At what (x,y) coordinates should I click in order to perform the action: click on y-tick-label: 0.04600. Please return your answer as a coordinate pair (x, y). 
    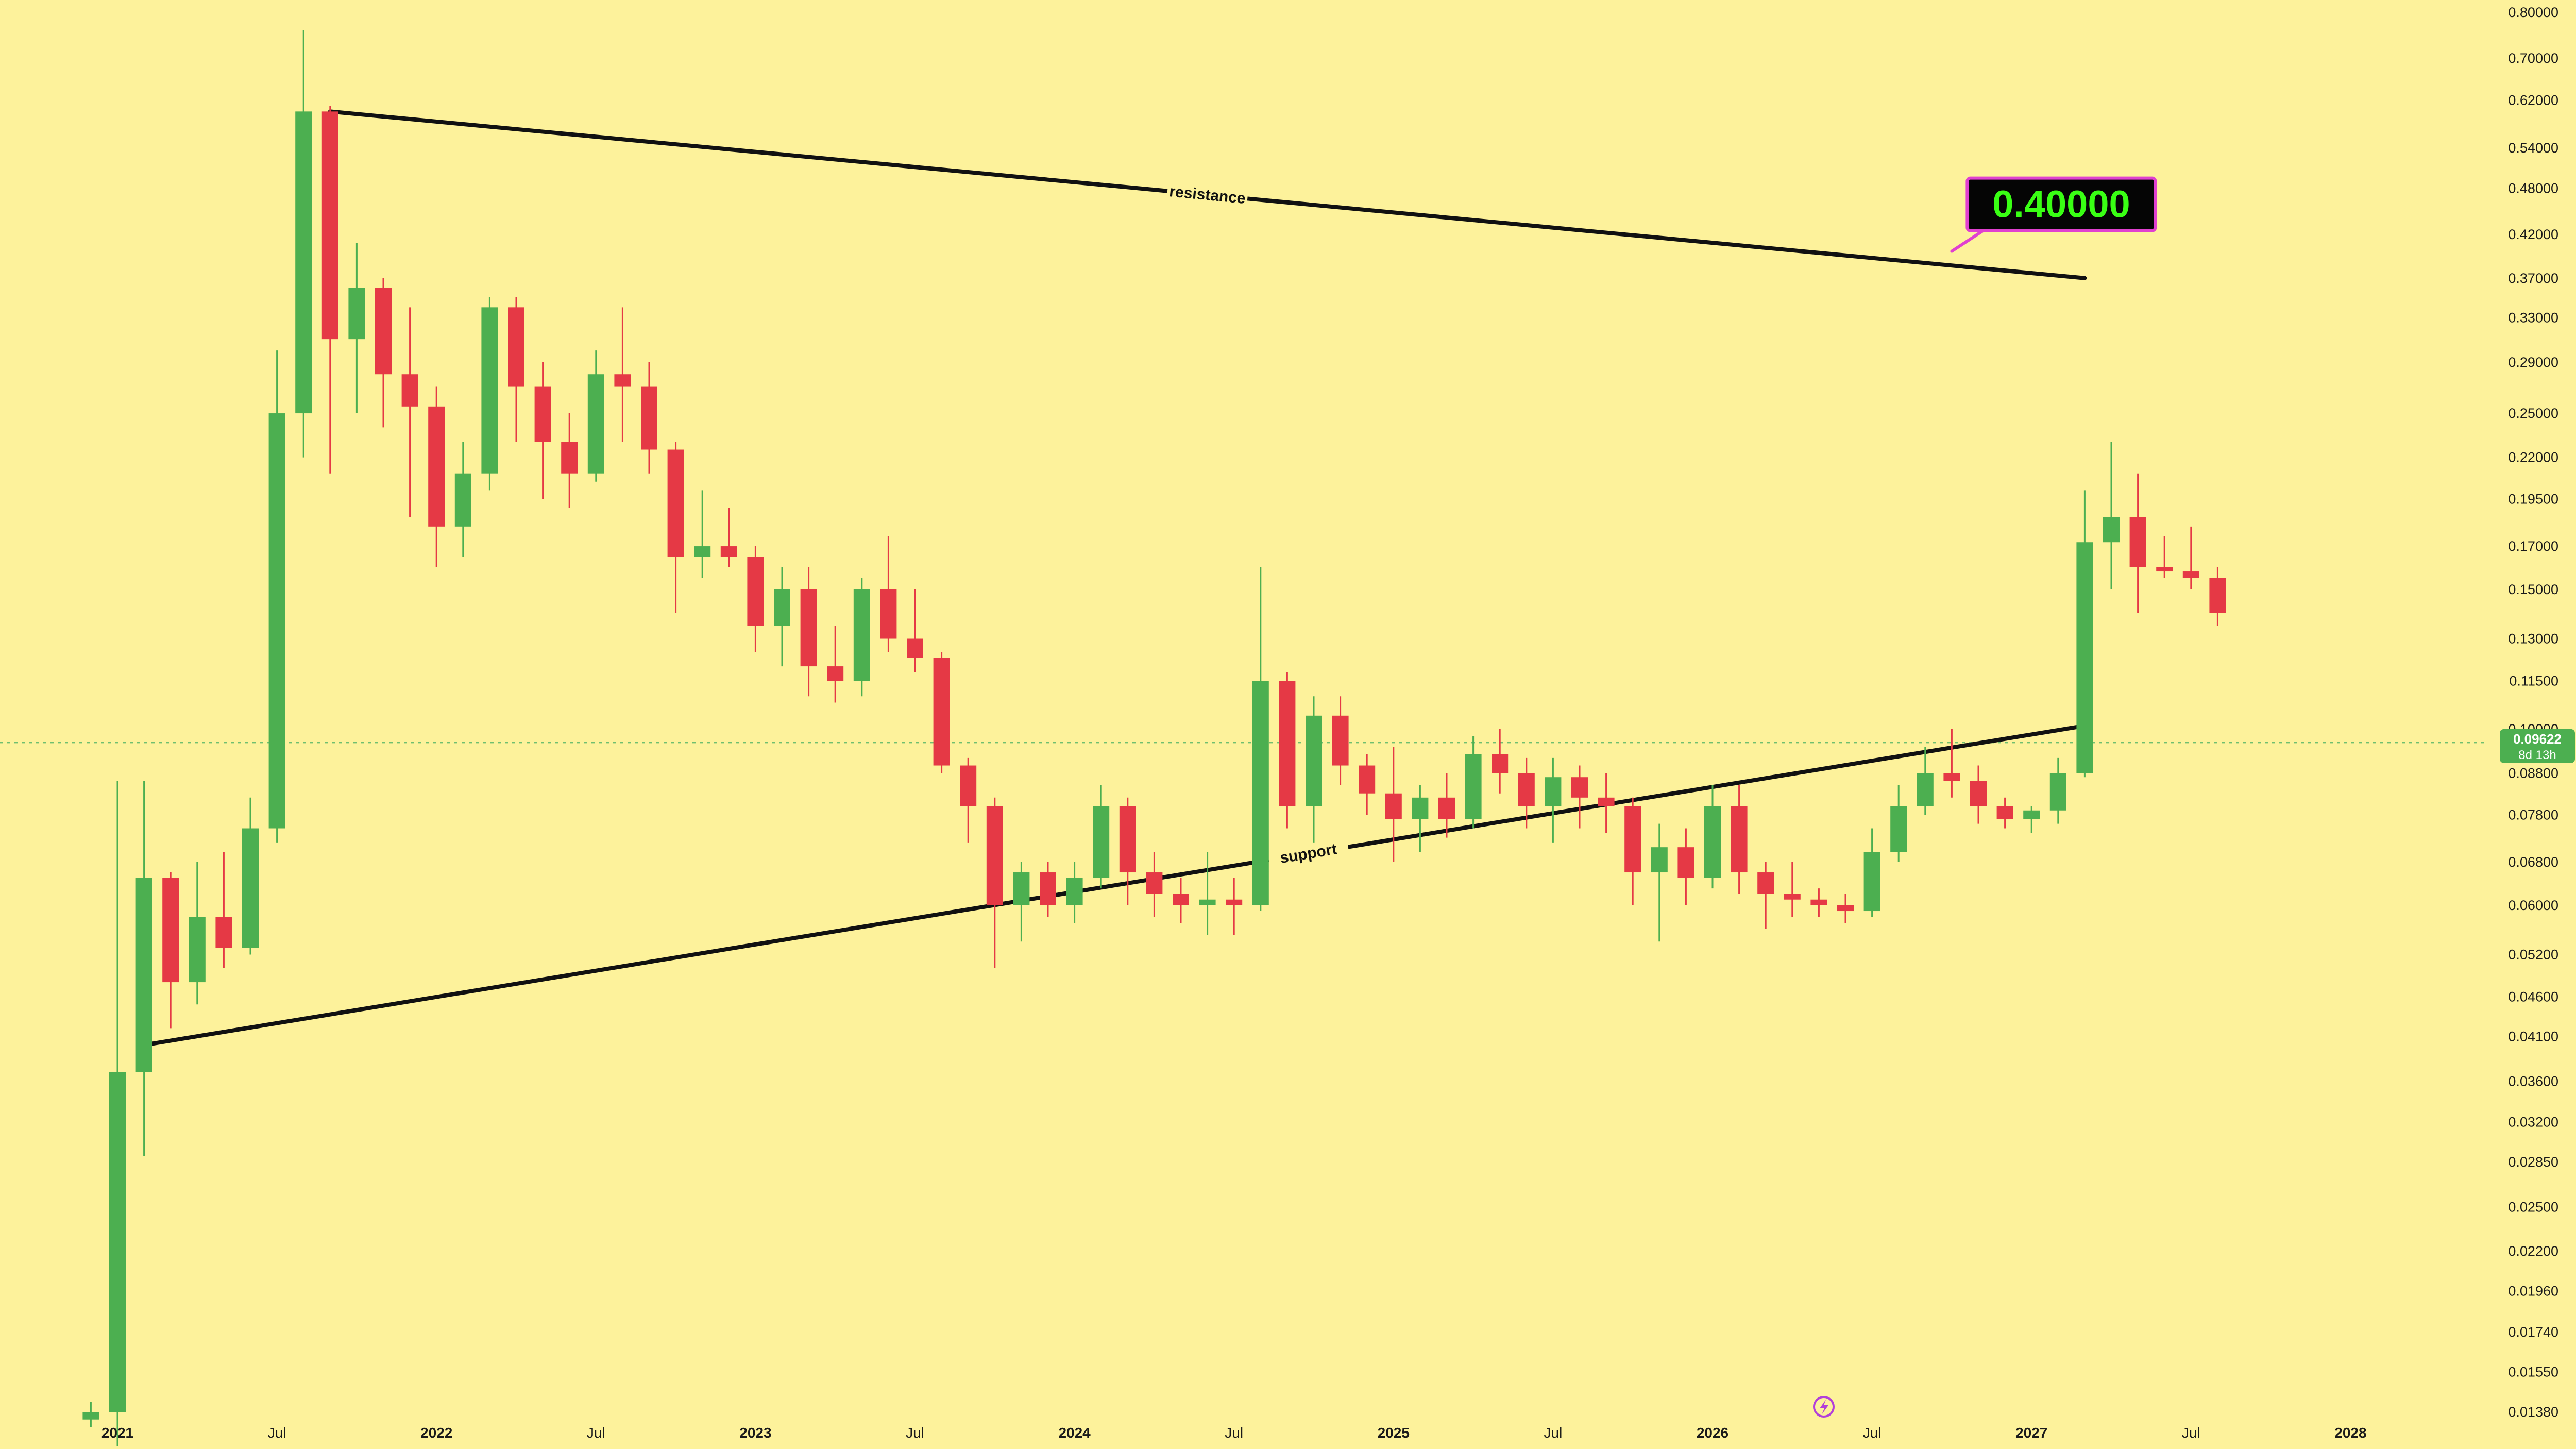
    Looking at the image, I should click on (2533, 997).